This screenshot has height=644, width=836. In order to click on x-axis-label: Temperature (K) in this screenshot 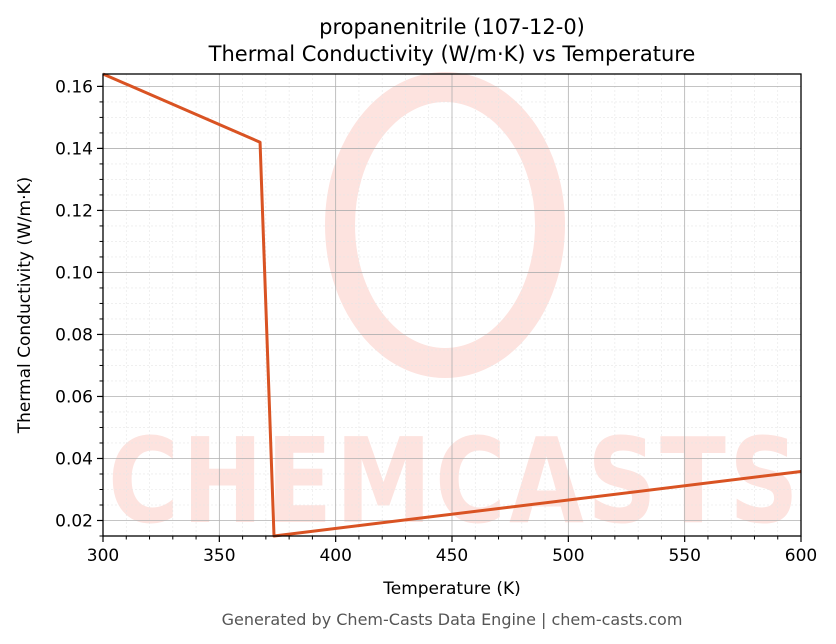, I will do `click(451, 589)`.